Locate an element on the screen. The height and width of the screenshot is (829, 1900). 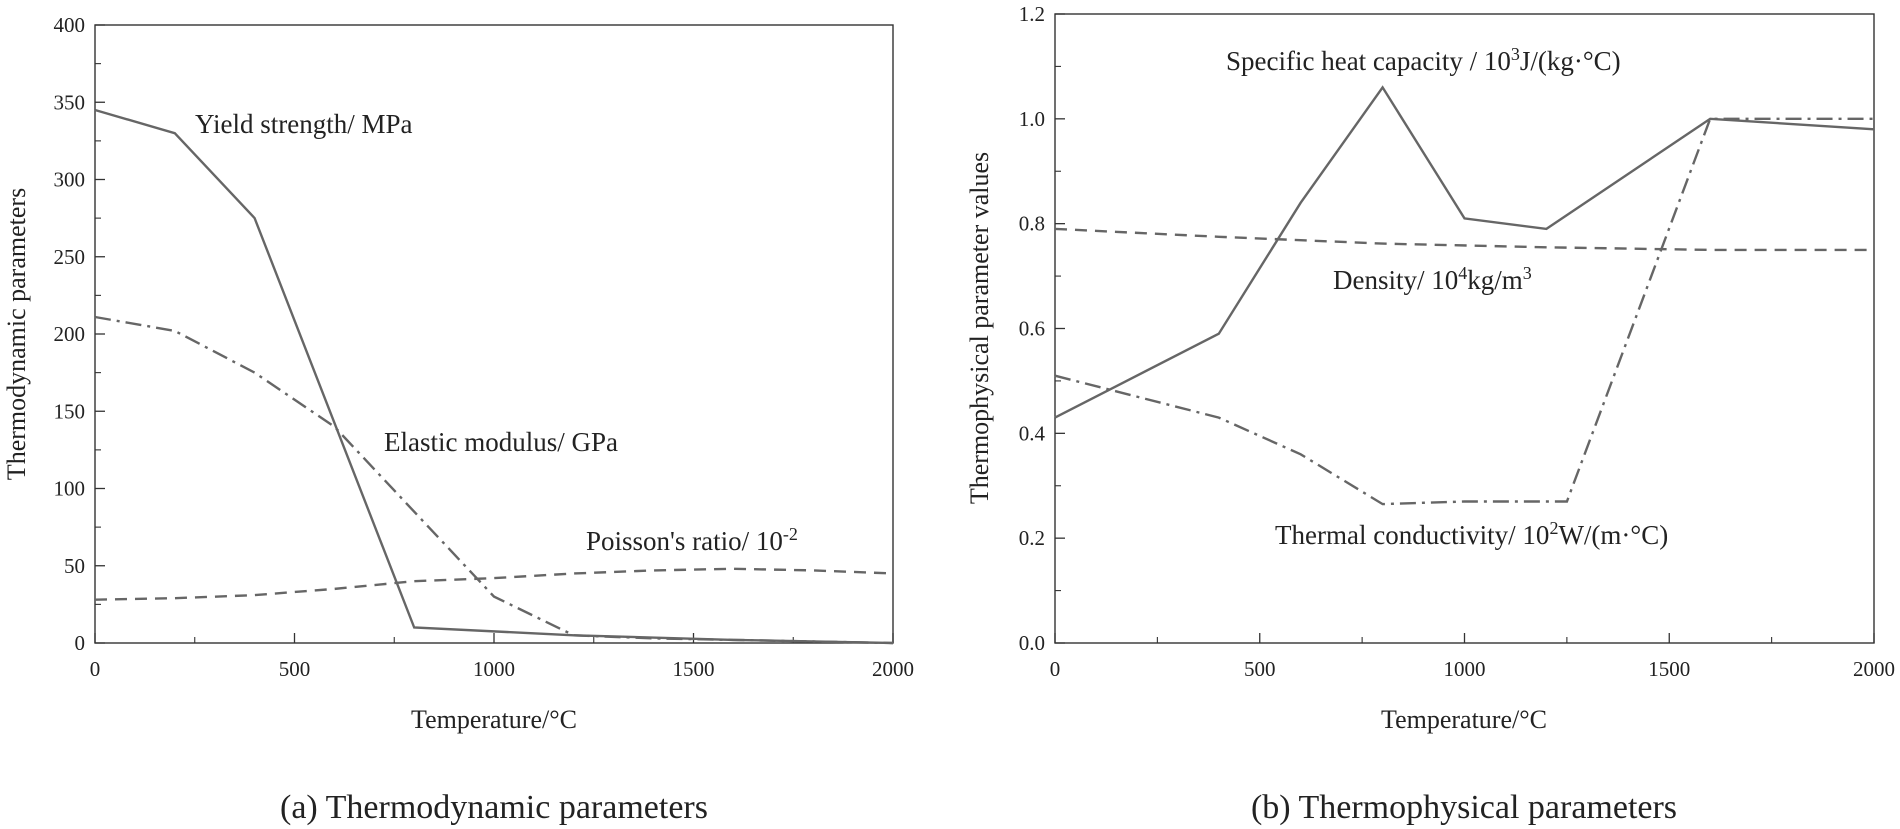
y-tick-label: 350 is located at coordinates (70, 102).